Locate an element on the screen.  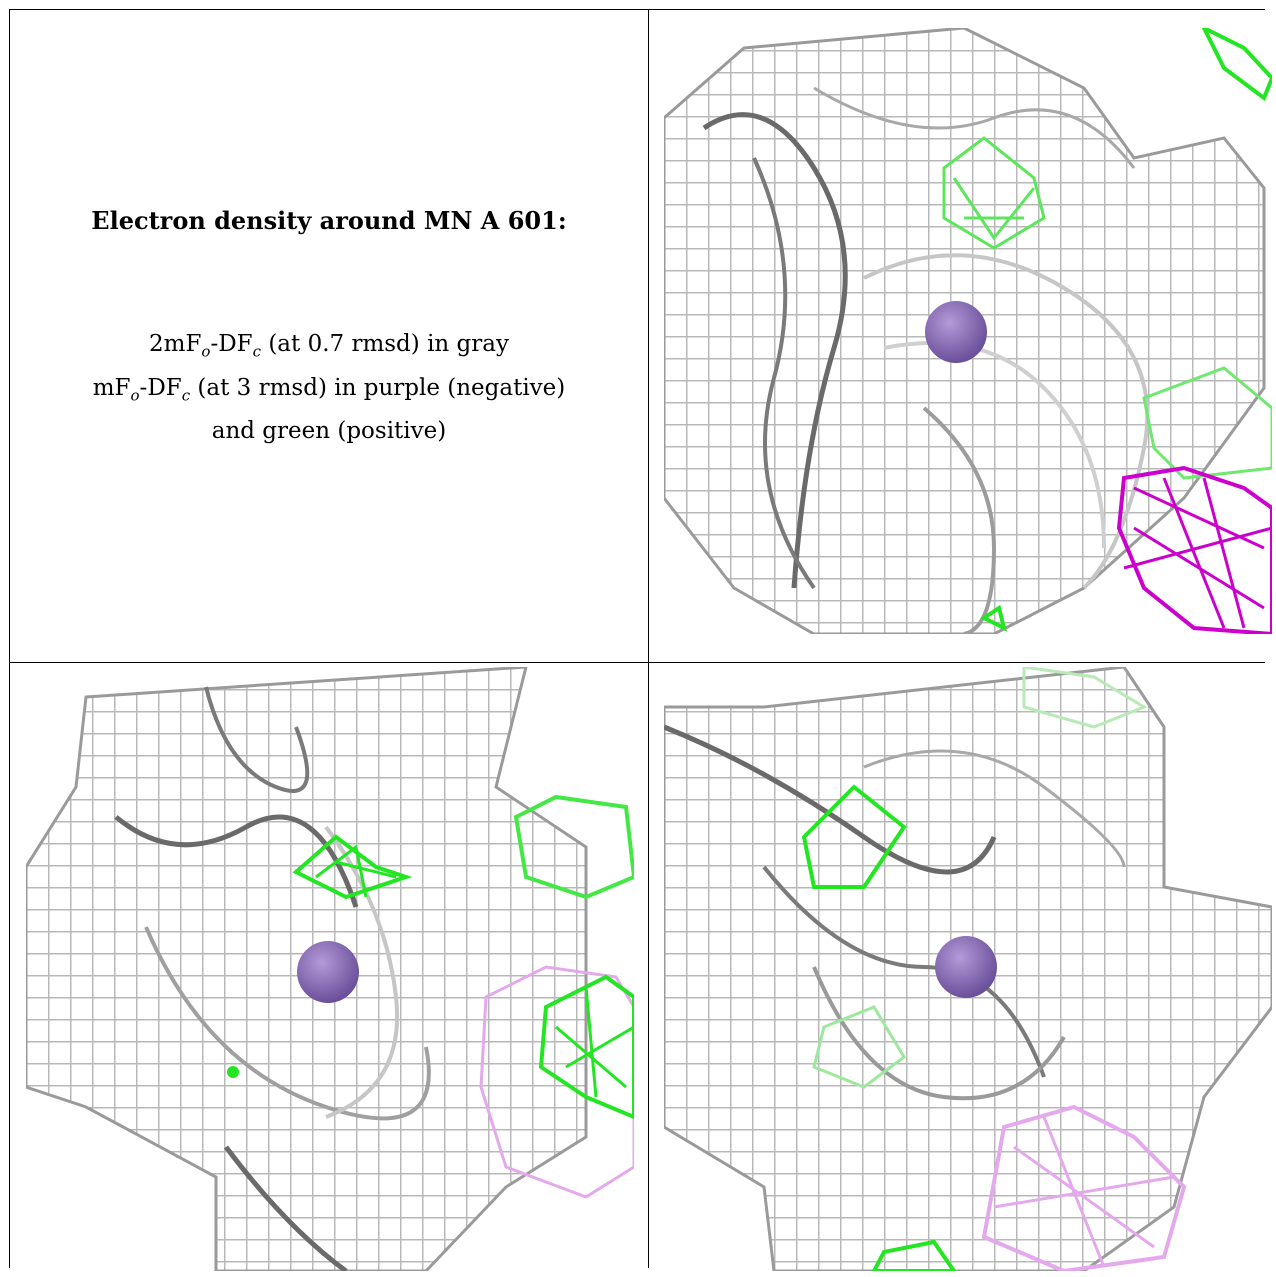
legend-line-mfo-dfc: mFo-DFc (at 3 rmsd) in purple (negative) is located at coordinates (329, 389).